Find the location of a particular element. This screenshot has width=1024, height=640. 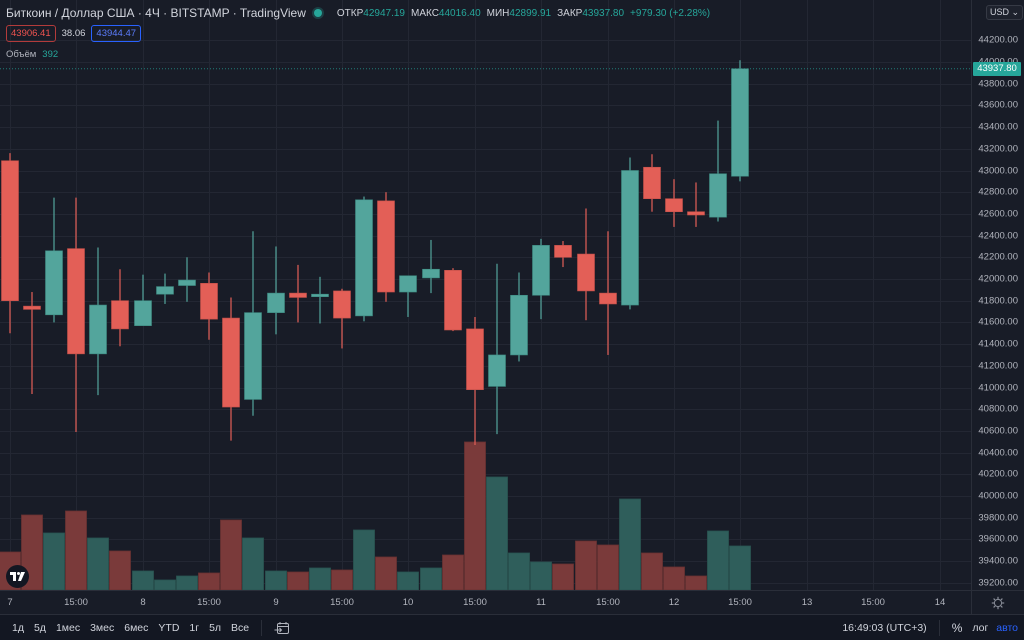

price-tick-label: 43600.00 is located at coordinates (998, 105).